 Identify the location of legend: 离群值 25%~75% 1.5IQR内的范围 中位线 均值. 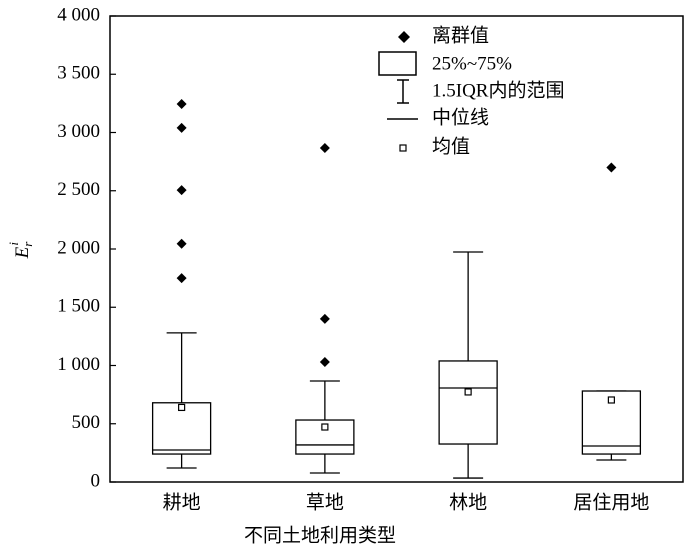
(471, 90).